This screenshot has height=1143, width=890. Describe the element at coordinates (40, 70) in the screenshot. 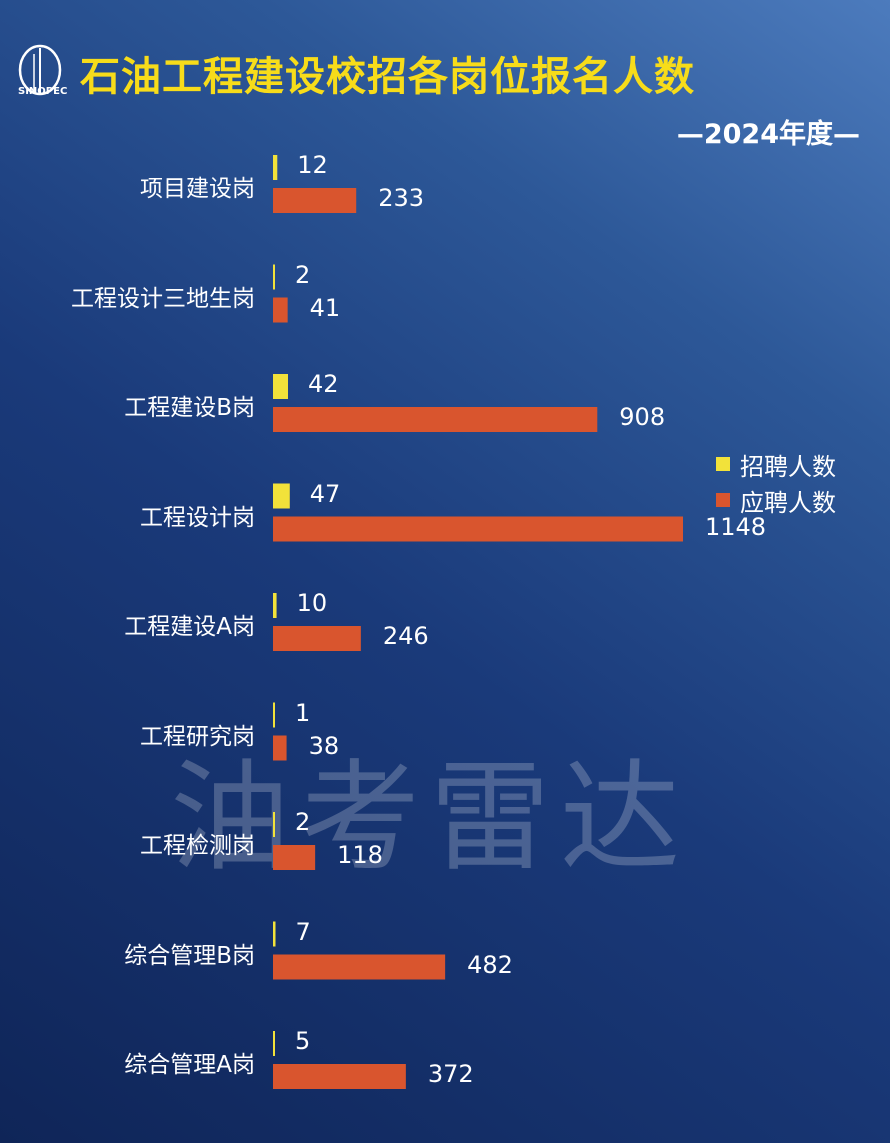

I see `sinopec-logo` at that location.